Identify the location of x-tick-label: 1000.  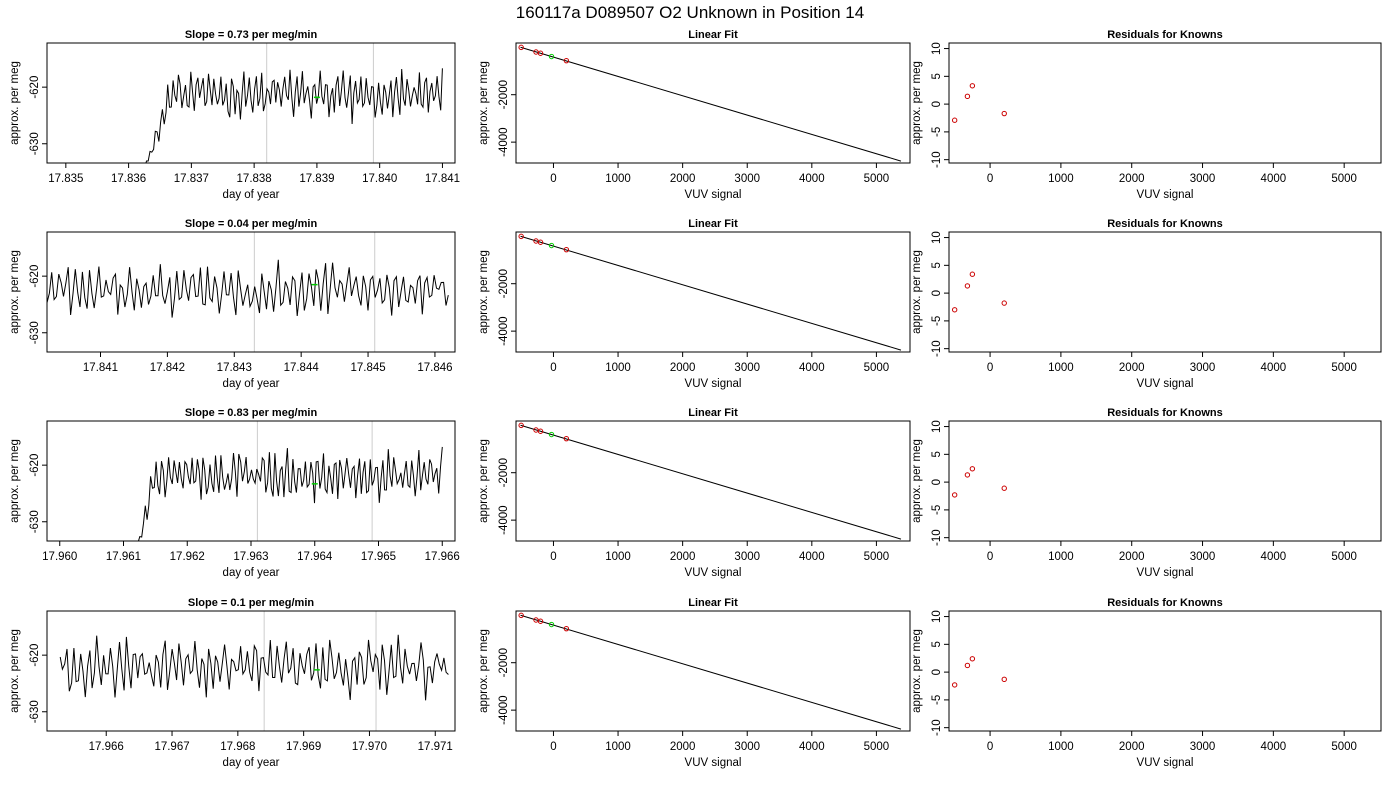
(618, 557).